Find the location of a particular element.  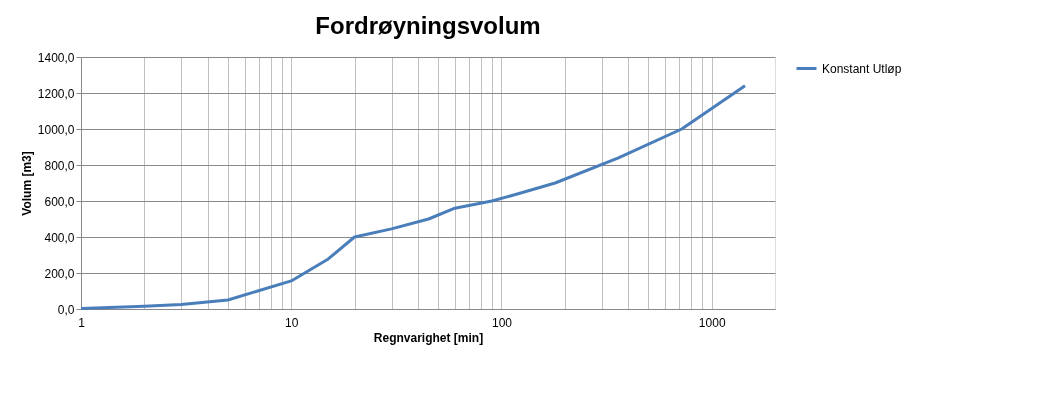

y-tick-label: 600,0 is located at coordinates (59, 201).